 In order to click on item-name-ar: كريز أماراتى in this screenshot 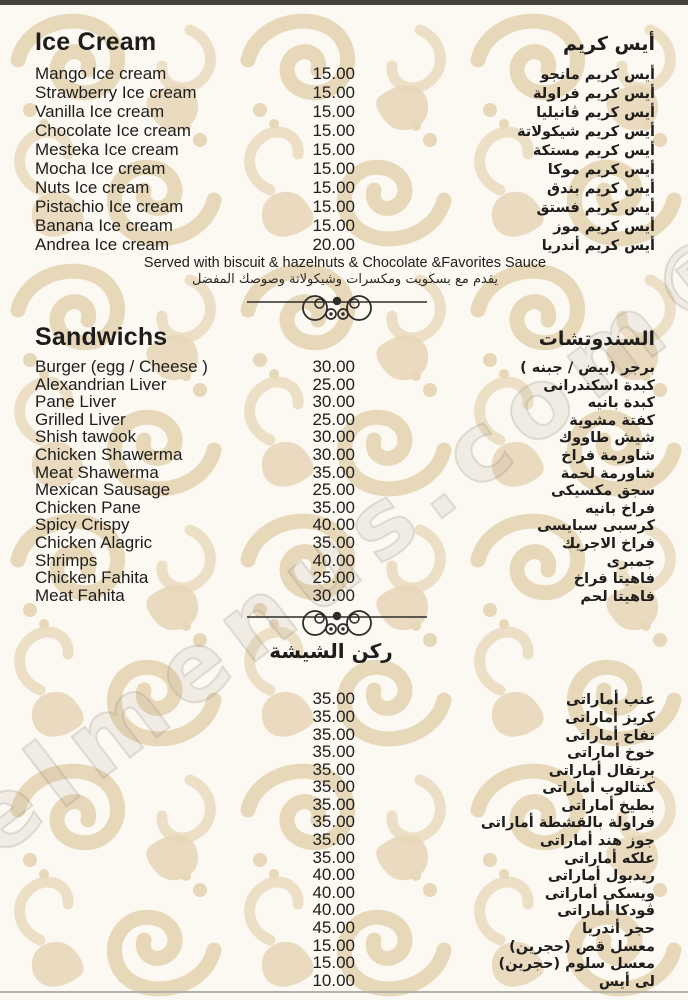, I will do `click(610, 717)`.